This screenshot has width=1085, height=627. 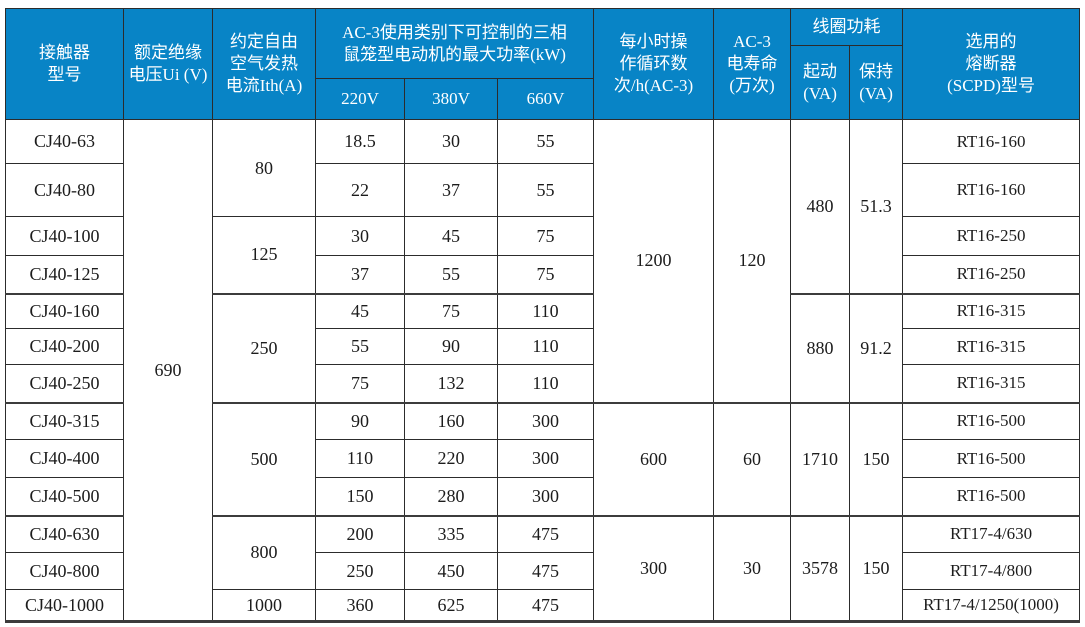 What do you see at coordinates (264, 255) in the screenshot?
I see `ith-cell: 125` at bounding box center [264, 255].